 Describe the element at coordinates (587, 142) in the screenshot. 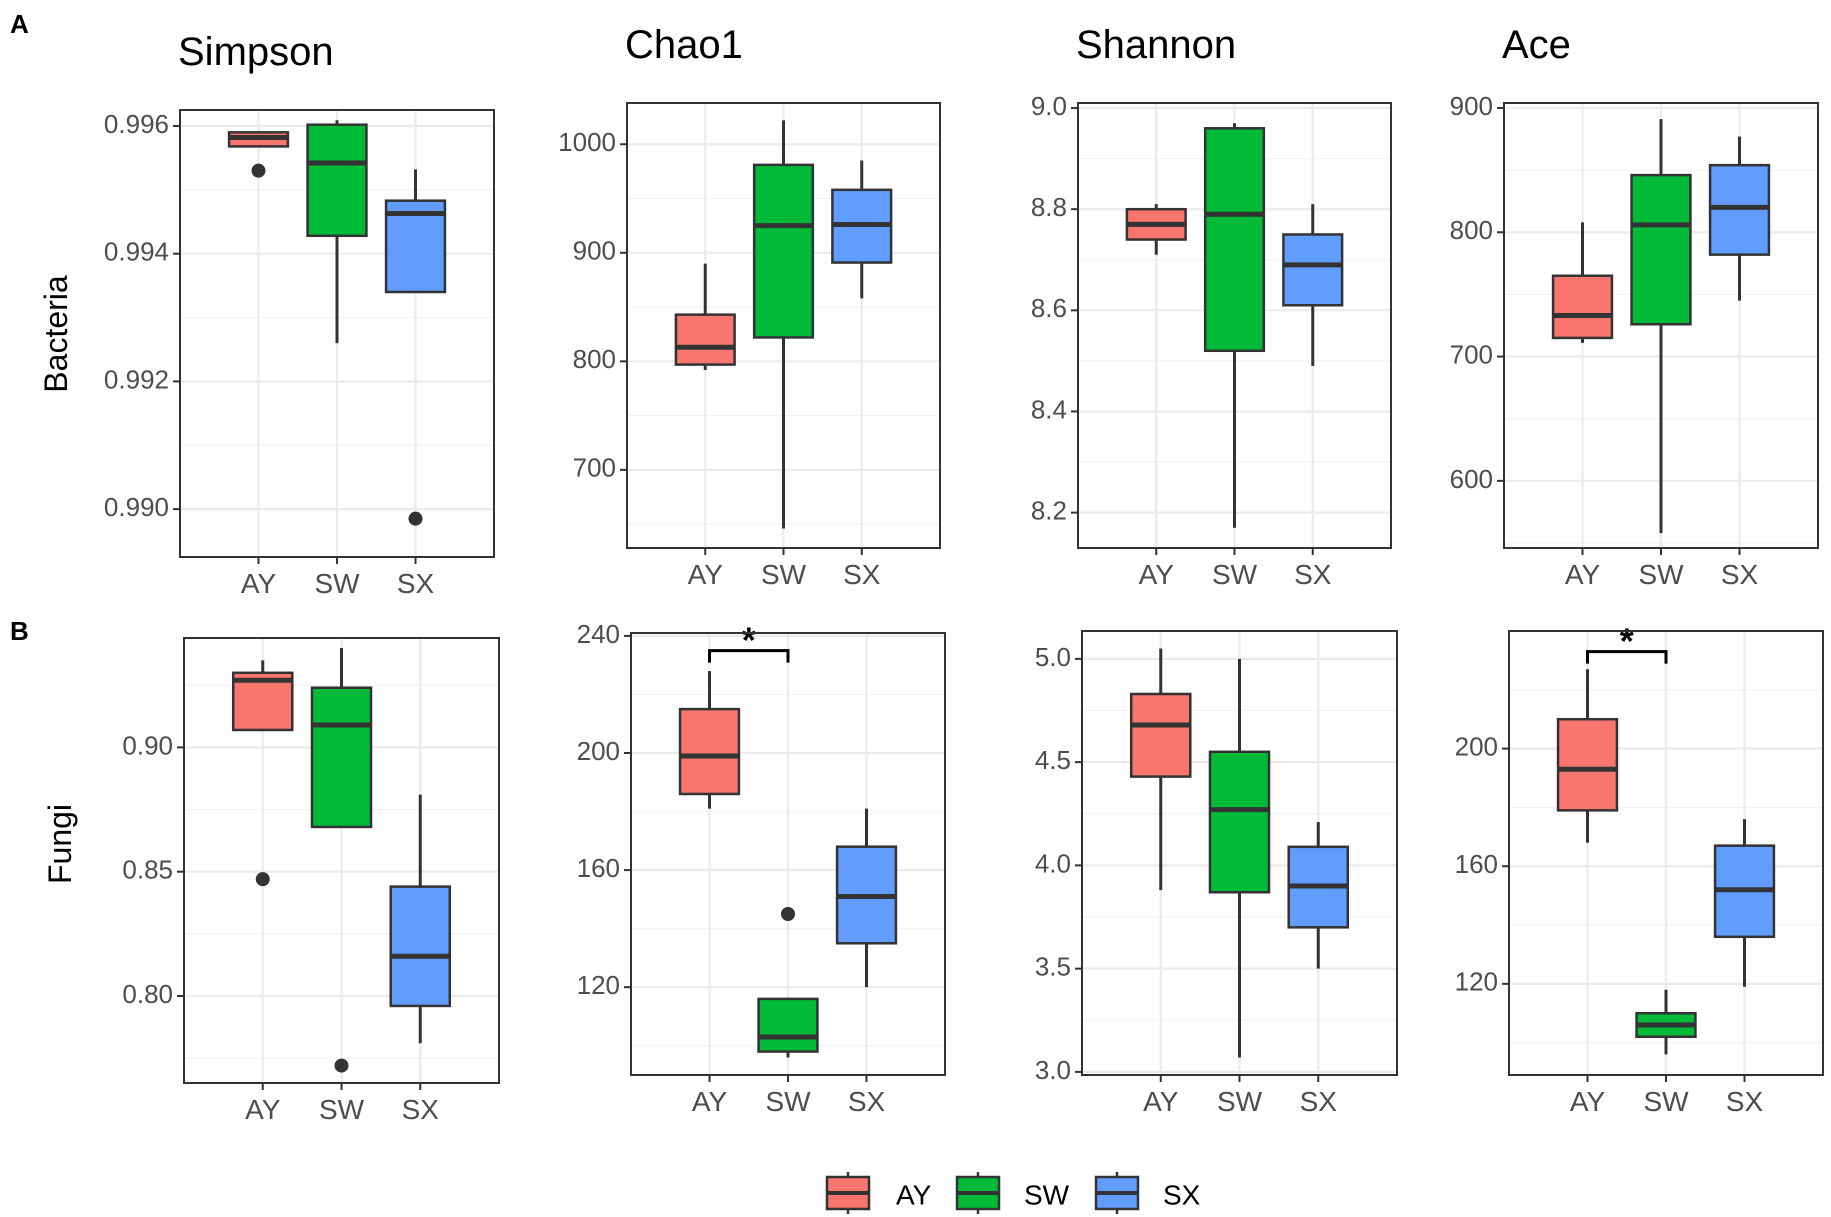

I see `y-tick-label: 1000` at that location.